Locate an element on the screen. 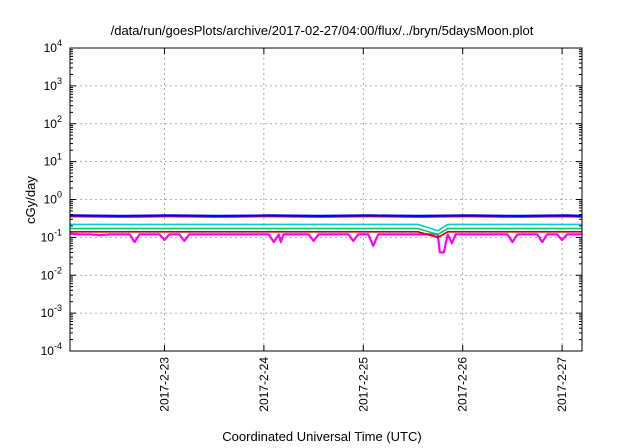 The image size is (640, 448). y-tick-label: 10⁴ is located at coordinates (53, 46).